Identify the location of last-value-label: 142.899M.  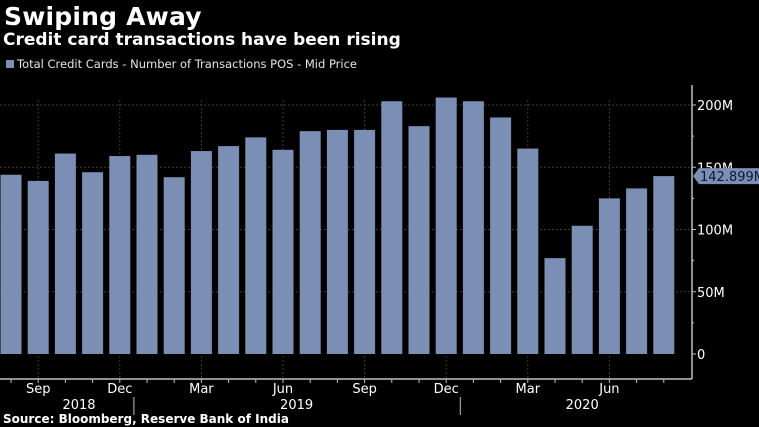
(729, 177).